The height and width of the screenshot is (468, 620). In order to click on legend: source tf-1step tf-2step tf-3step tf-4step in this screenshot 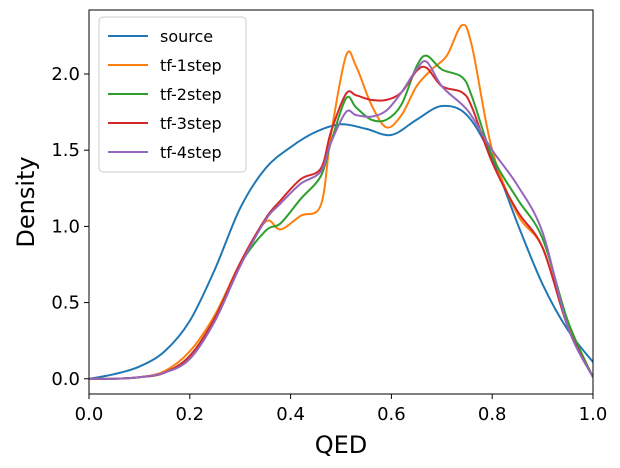, I will do `click(172, 94)`.